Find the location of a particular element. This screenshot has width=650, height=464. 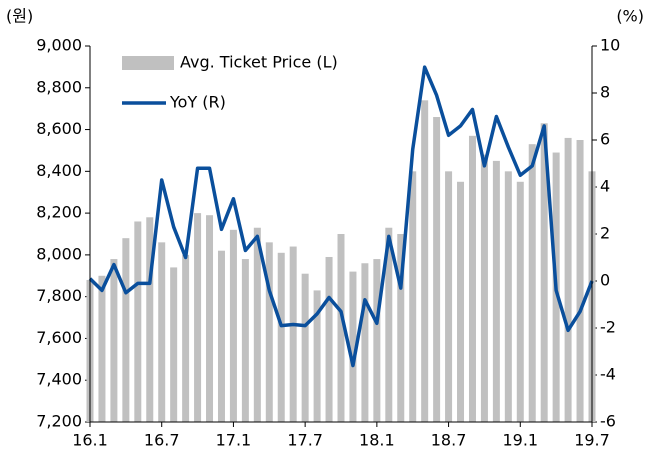

y2-tick-label: 8 is located at coordinates (605, 92).